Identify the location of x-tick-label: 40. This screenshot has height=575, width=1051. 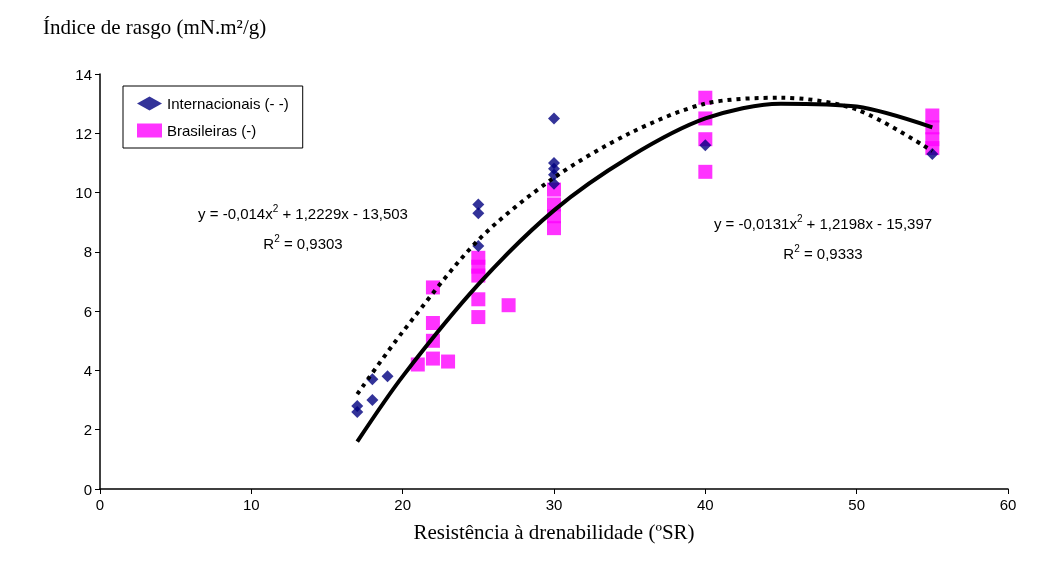
(705, 504).